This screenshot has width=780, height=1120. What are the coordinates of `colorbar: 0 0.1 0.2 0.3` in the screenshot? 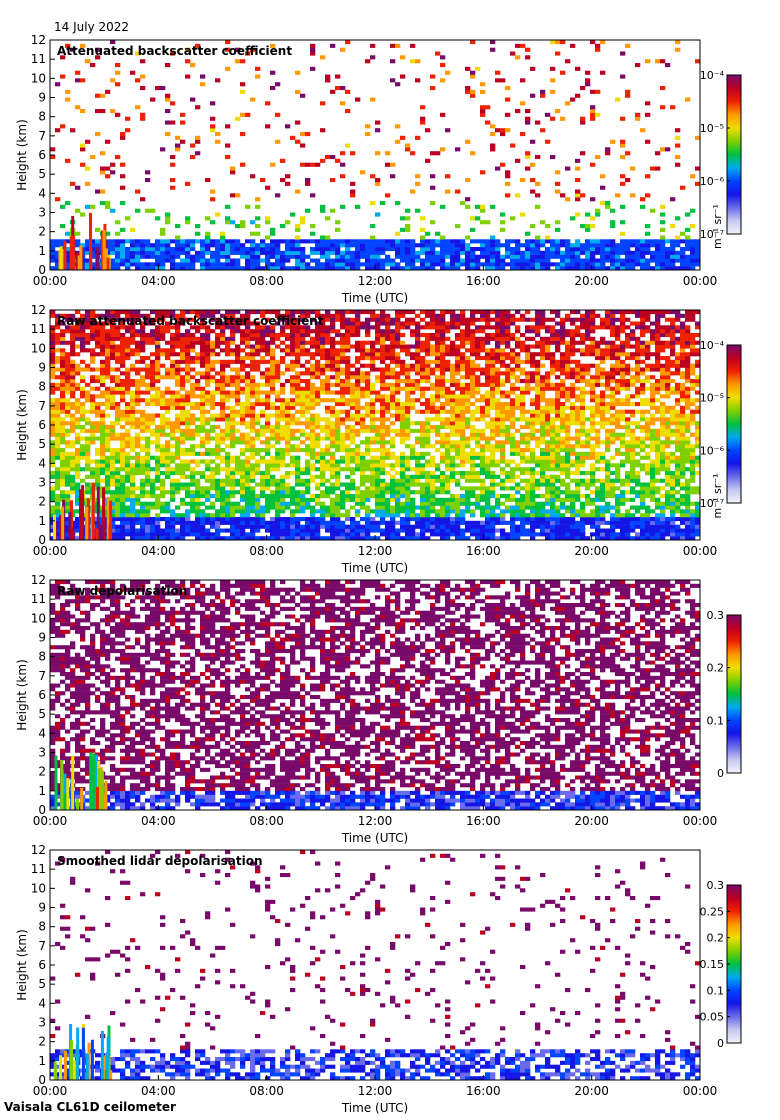 It's located at (724, 694).